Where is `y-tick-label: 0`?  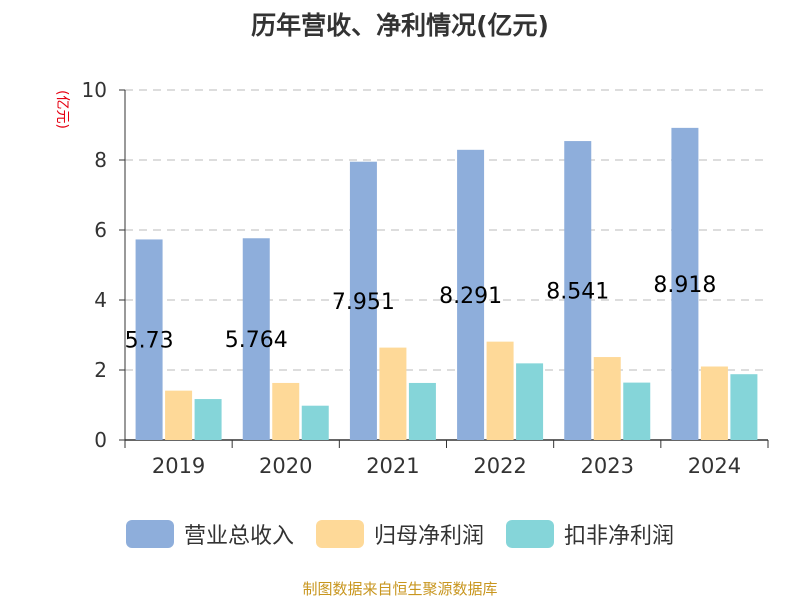 y-tick-label: 0 is located at coordinates (100, 440).